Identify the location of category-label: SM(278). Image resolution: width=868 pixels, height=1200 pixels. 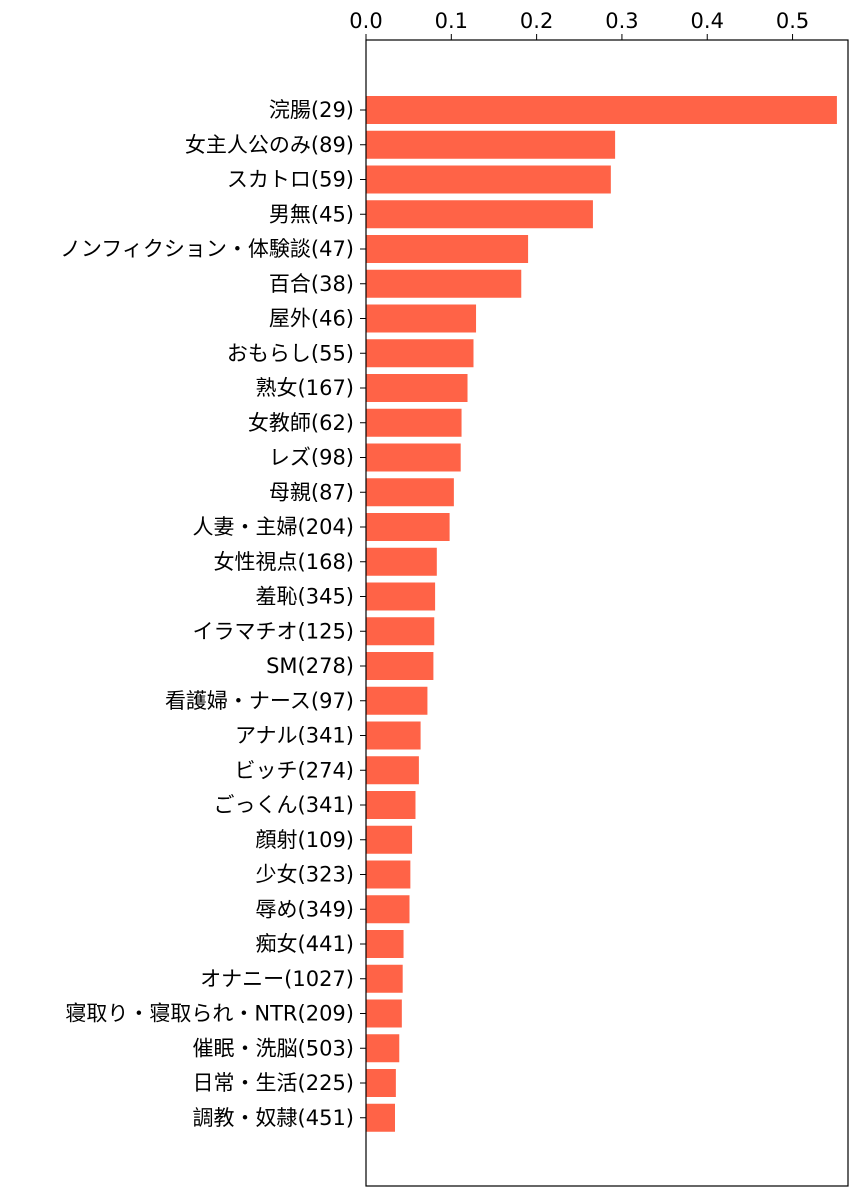
(310, 666).